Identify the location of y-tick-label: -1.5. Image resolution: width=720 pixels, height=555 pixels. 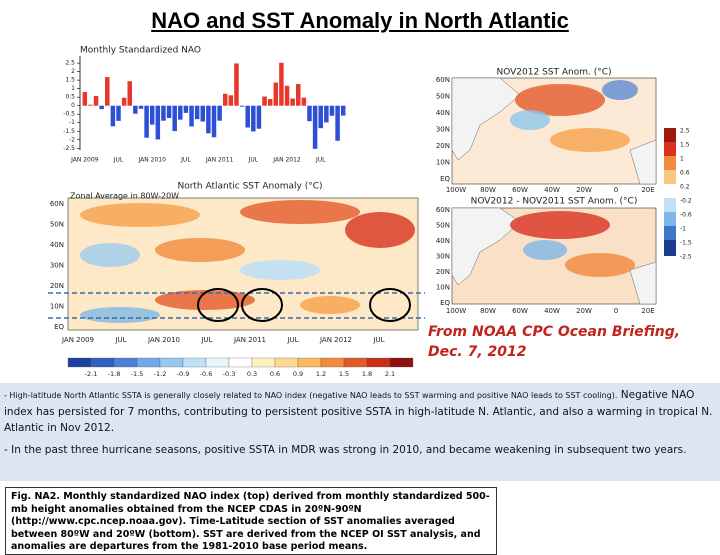
(69, 131).